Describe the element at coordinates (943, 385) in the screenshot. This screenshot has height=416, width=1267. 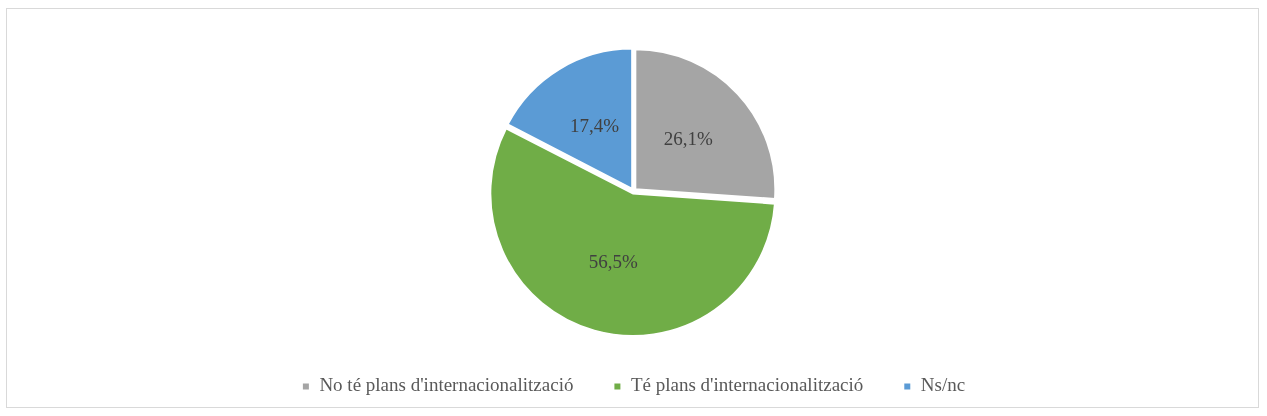
I see `legend-label: Ns/nc` at that location.